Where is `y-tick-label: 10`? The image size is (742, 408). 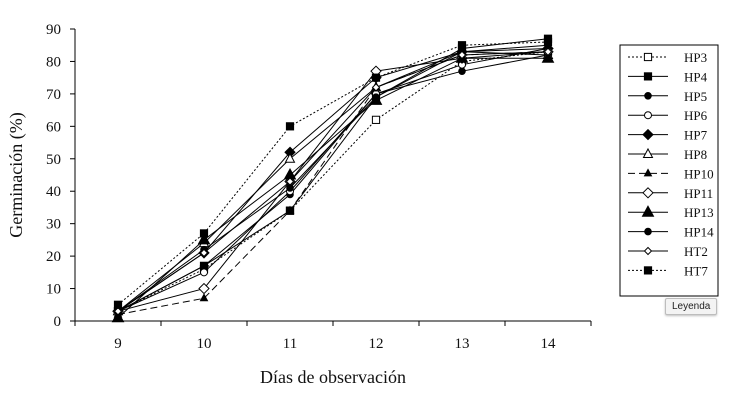 y-tick-label: 10 is located at coordinates (53, 290).